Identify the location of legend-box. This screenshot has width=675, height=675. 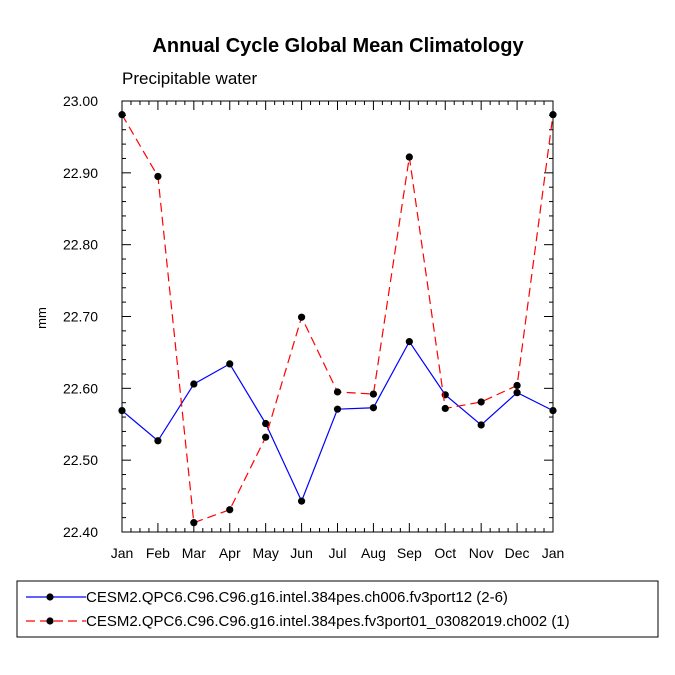
(337, 609).